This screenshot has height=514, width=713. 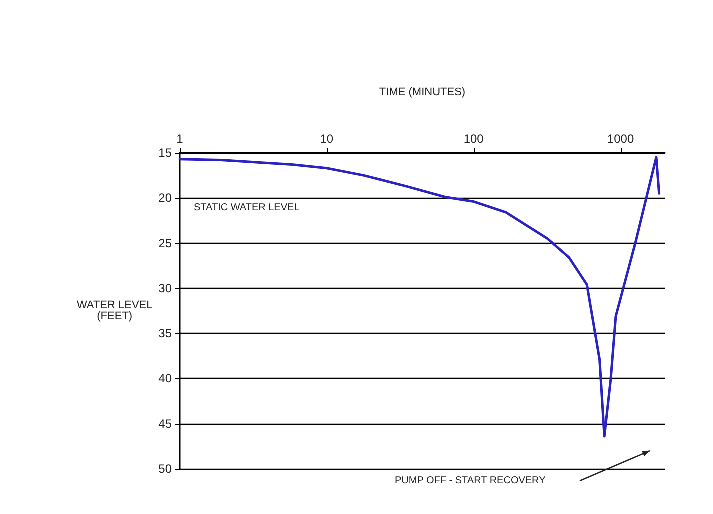 I want to click on y-tick-label: 35, so click(x=165, y=333).